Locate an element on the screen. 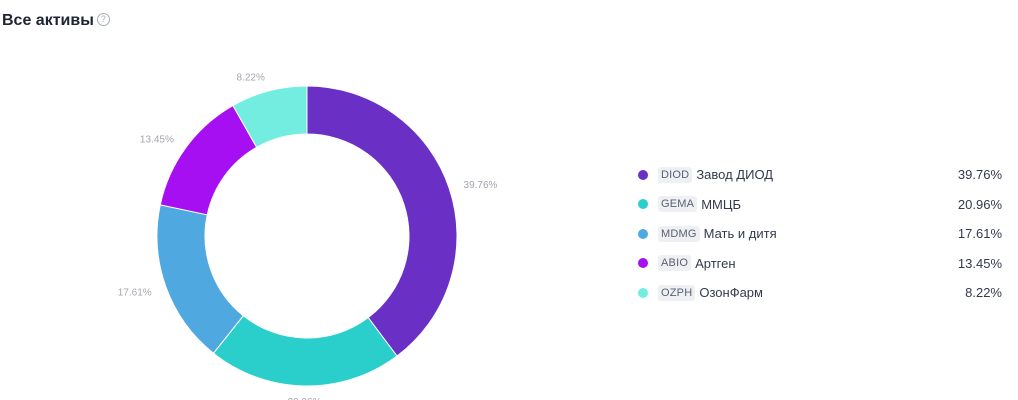 The image size is (1018, 400). ticker-badge: ABIO is located at coordinates (675, 263).